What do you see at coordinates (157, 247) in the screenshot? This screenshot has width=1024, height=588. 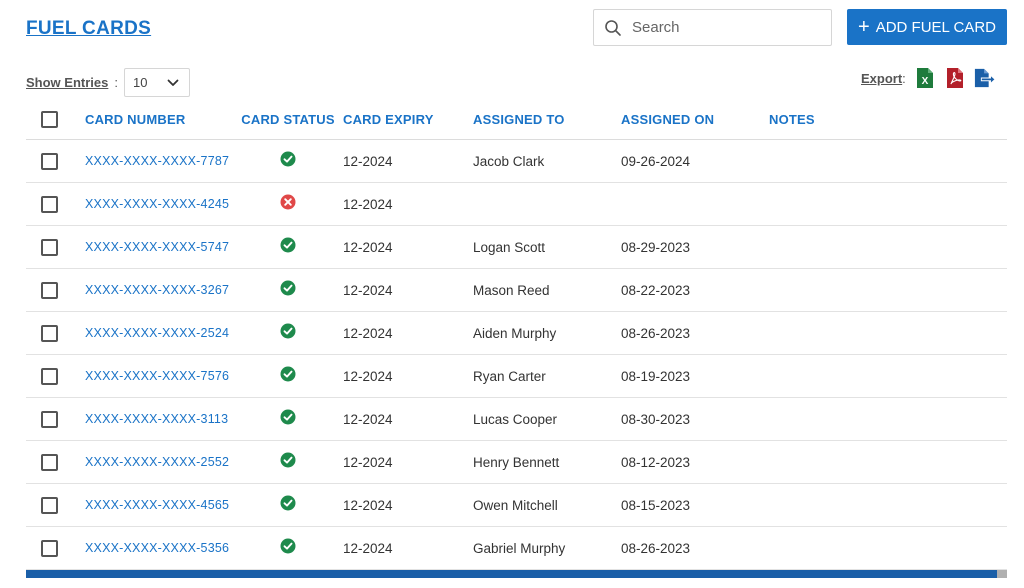 I see `card-number-link: XXXX-XXXX-XXXX-5747` at bounding box center [157, 247].